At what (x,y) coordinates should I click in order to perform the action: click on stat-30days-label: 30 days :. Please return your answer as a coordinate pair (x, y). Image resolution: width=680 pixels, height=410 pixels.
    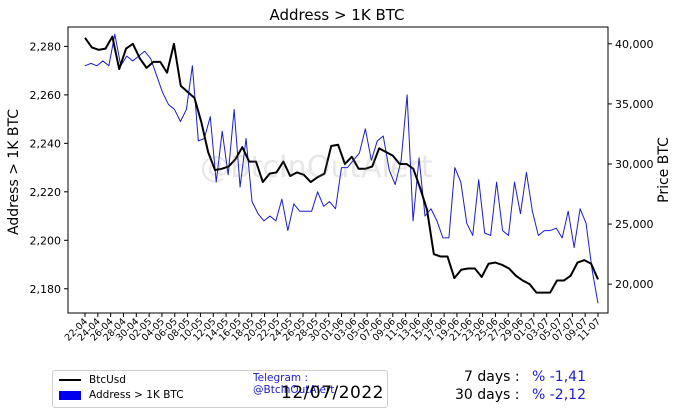
    Looking at the image, I should click on (487, 395).